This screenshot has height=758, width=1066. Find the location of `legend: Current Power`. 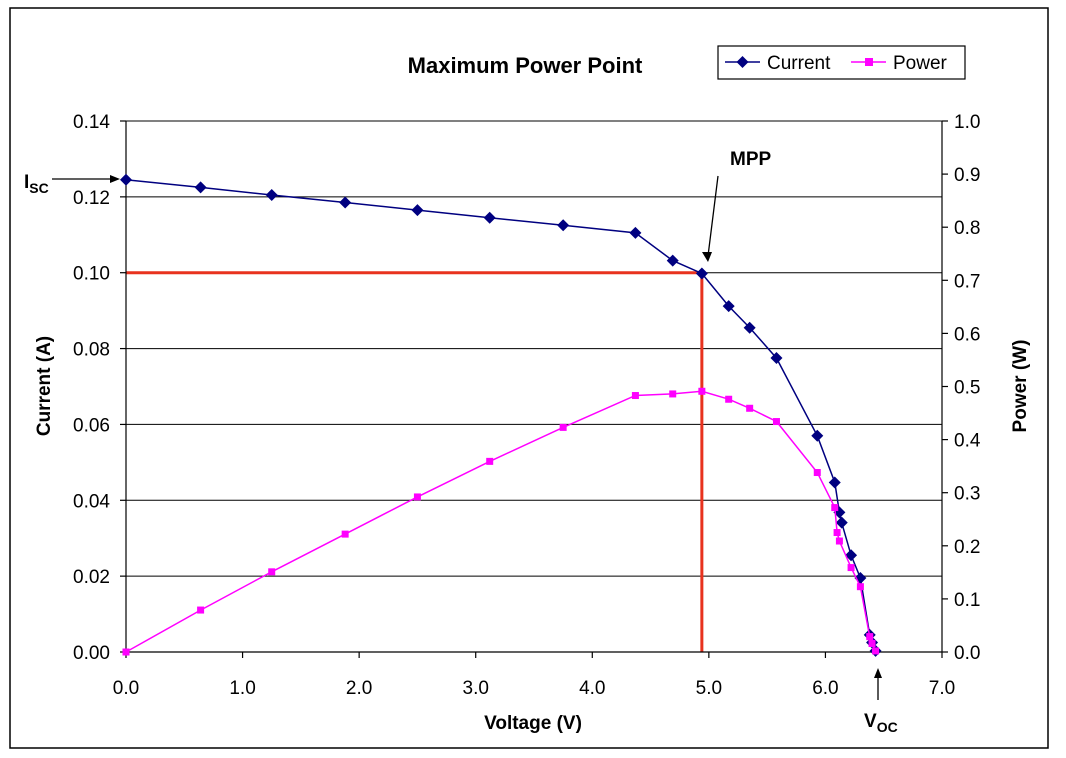

legend: Current Power is located at coordinates (841, 62).